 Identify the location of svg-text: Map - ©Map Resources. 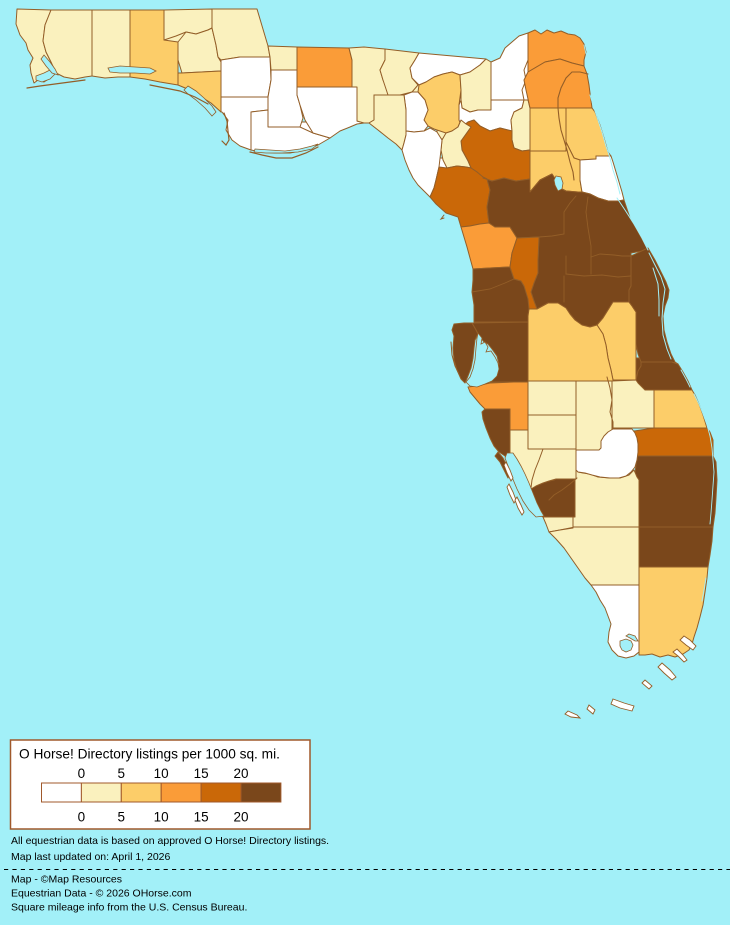
(66, 880).